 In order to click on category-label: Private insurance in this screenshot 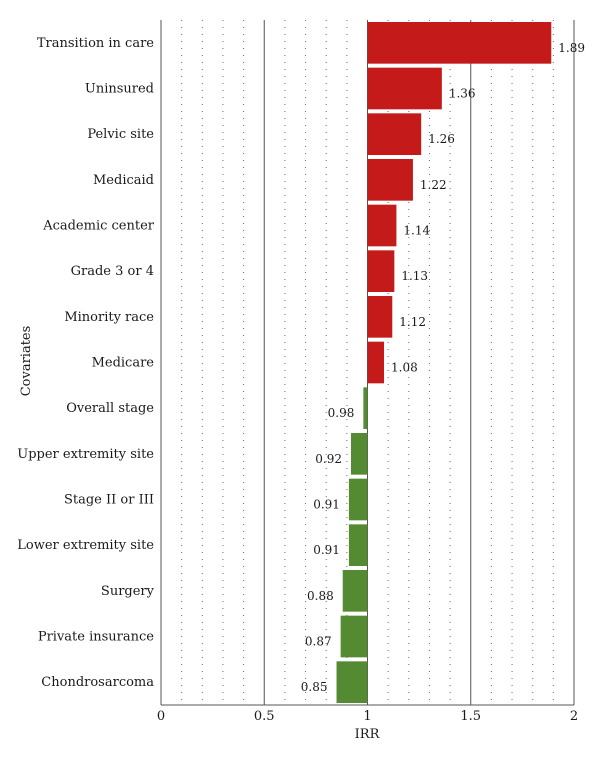, I will do `click(96, 637)`.